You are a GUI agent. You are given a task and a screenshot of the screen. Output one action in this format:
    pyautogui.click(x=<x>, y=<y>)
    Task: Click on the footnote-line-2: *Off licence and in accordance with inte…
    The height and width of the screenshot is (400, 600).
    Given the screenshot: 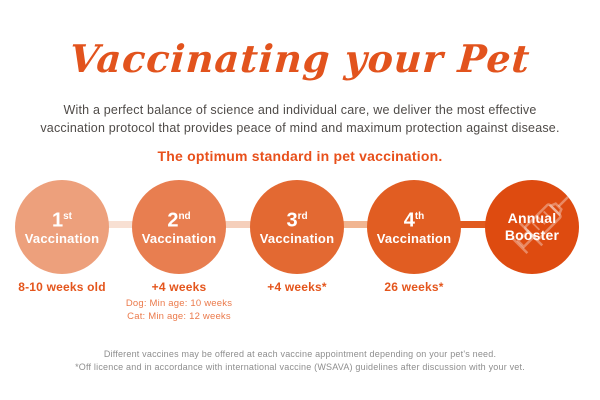 What is the action you would take?
    pyautogui.click(x=300, y=367)
    